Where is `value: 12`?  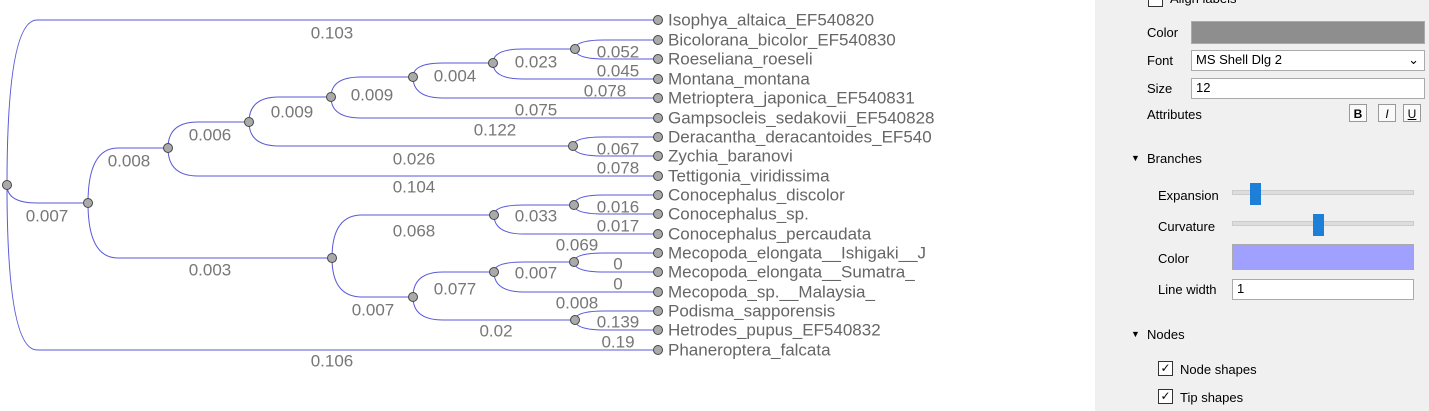 value: 12 is located at coordinates (1203, 87).